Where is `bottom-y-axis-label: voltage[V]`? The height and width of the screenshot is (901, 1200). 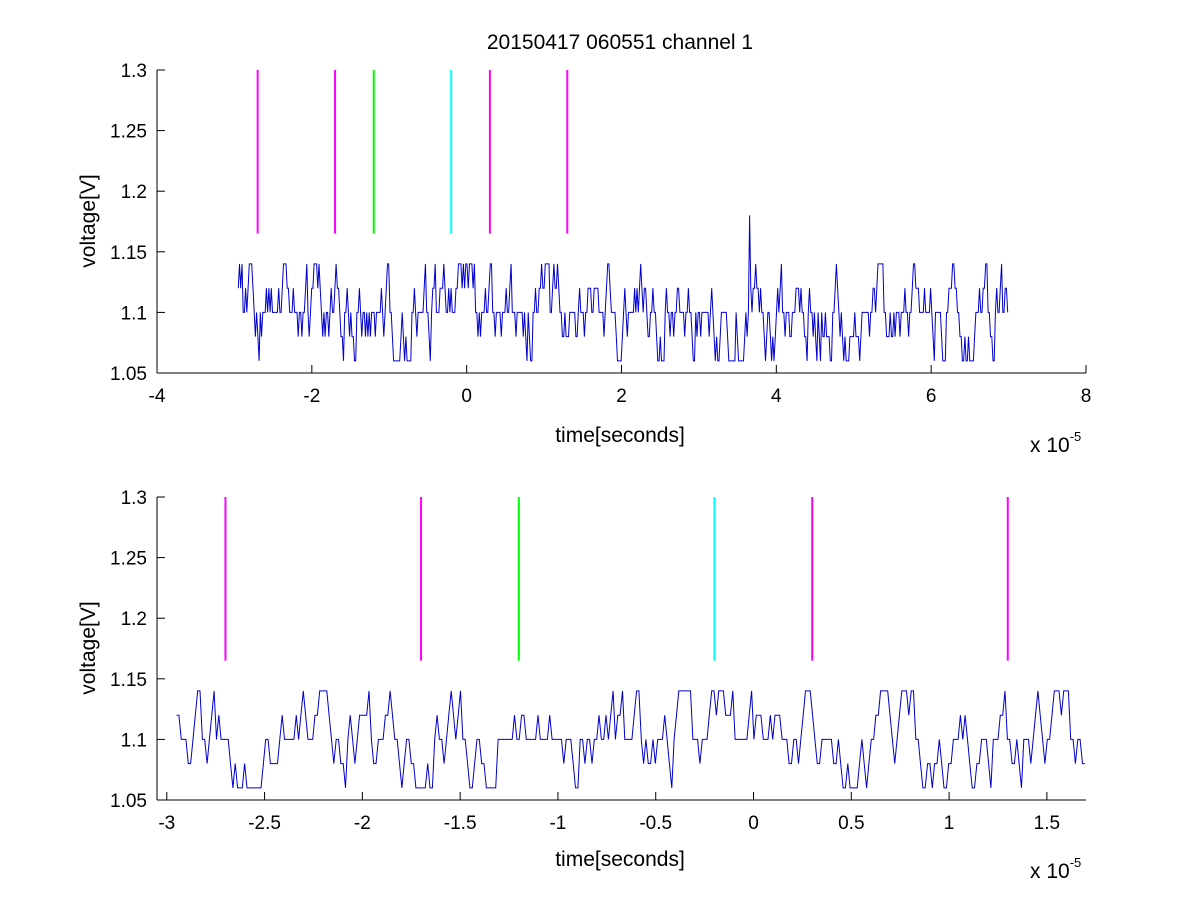 bottom-y-axis-label: voltage[V] is located at coordinates (88, 647).